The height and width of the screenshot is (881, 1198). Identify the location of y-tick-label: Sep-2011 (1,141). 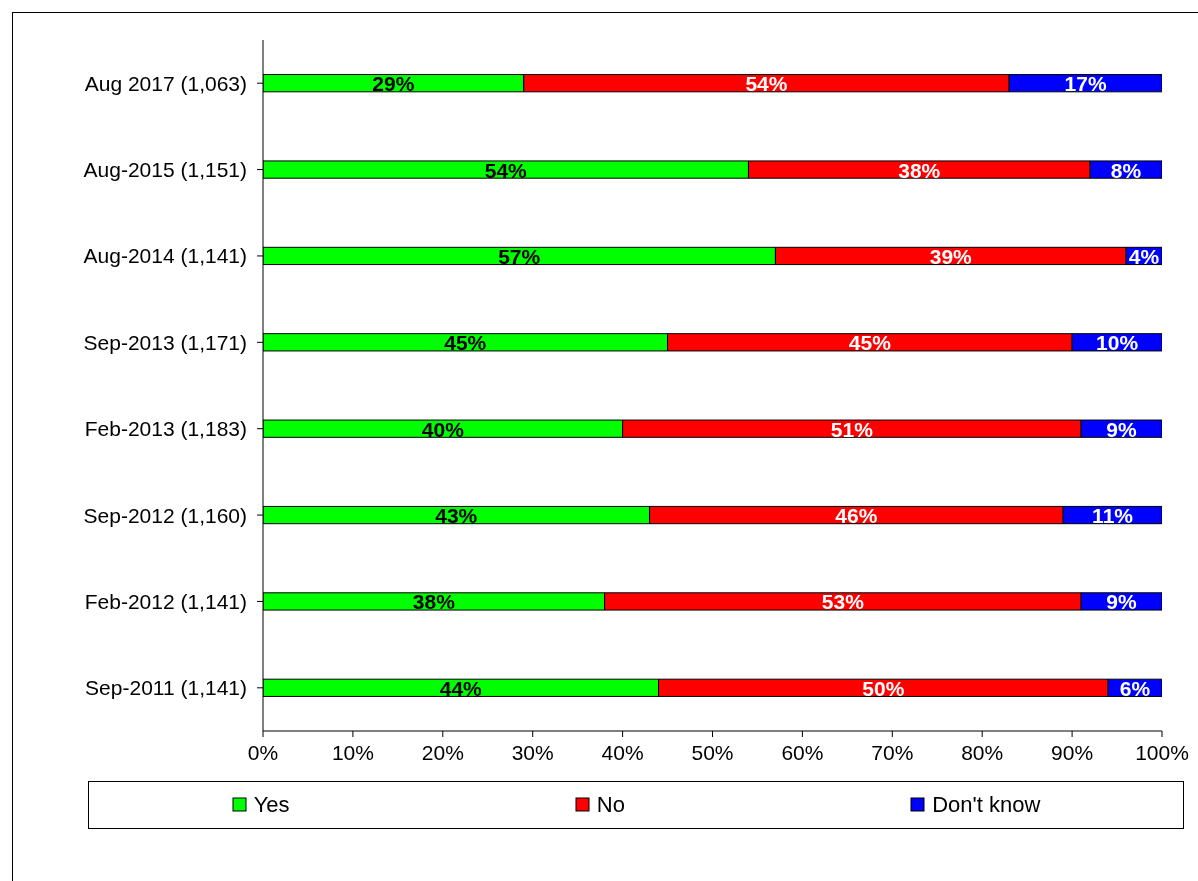
(166, 688).